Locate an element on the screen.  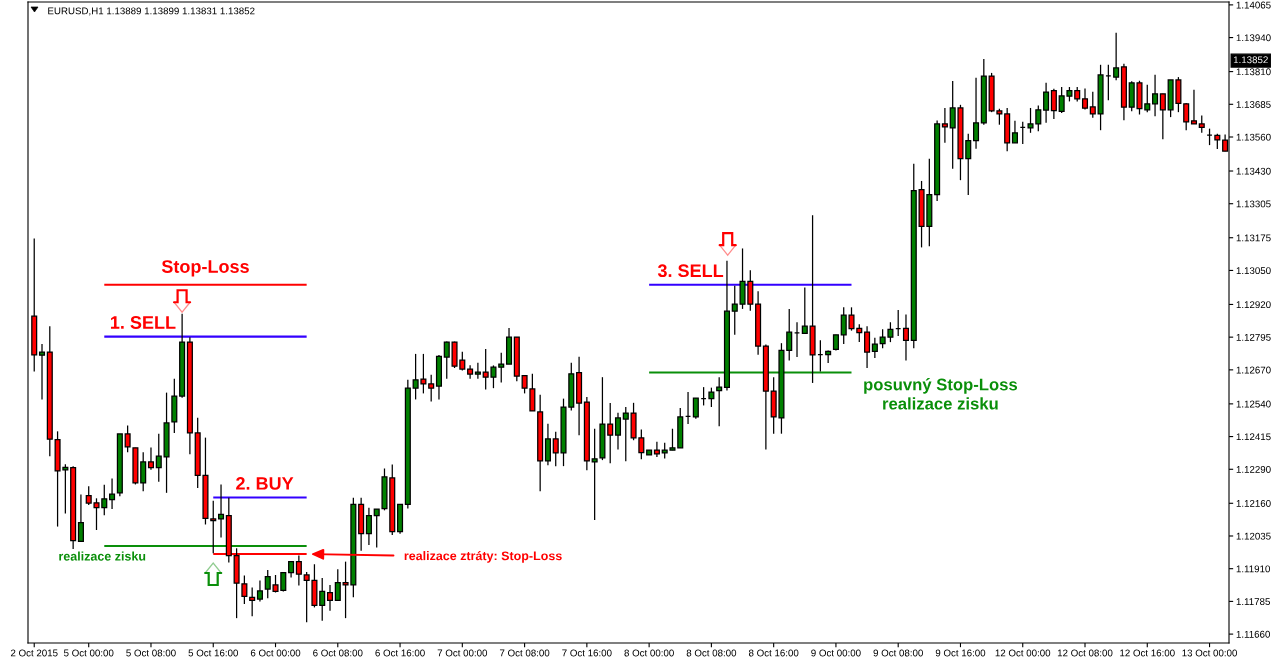
x-tick-label: 9 Oct 00:00 is located at coordinates (836, 653).